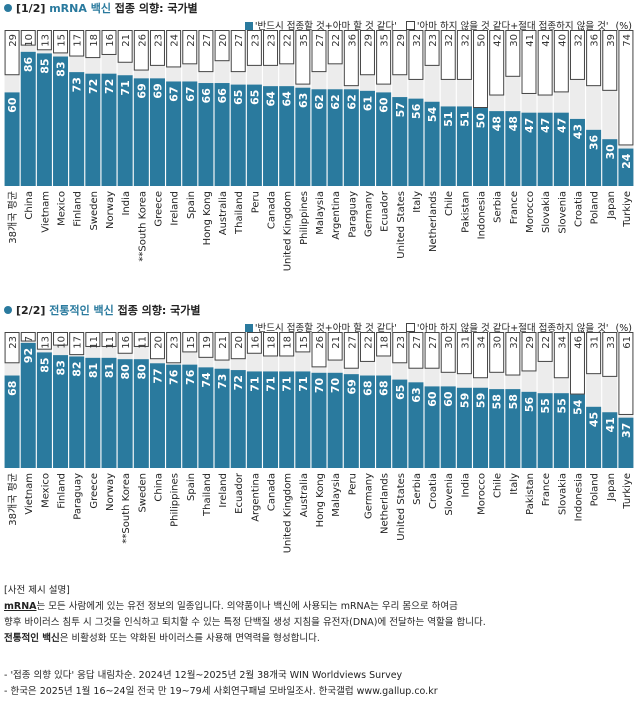  What do you see at coordinates (303, 100) in the screenshot?
I see `bar-yes-label: 63` at bounding box center [303, 100].